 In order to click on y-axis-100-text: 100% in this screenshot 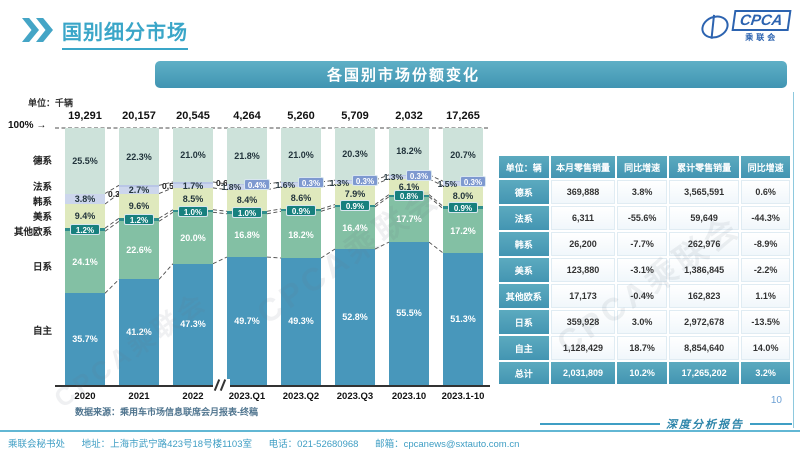, I will do `click(21, 125)`.